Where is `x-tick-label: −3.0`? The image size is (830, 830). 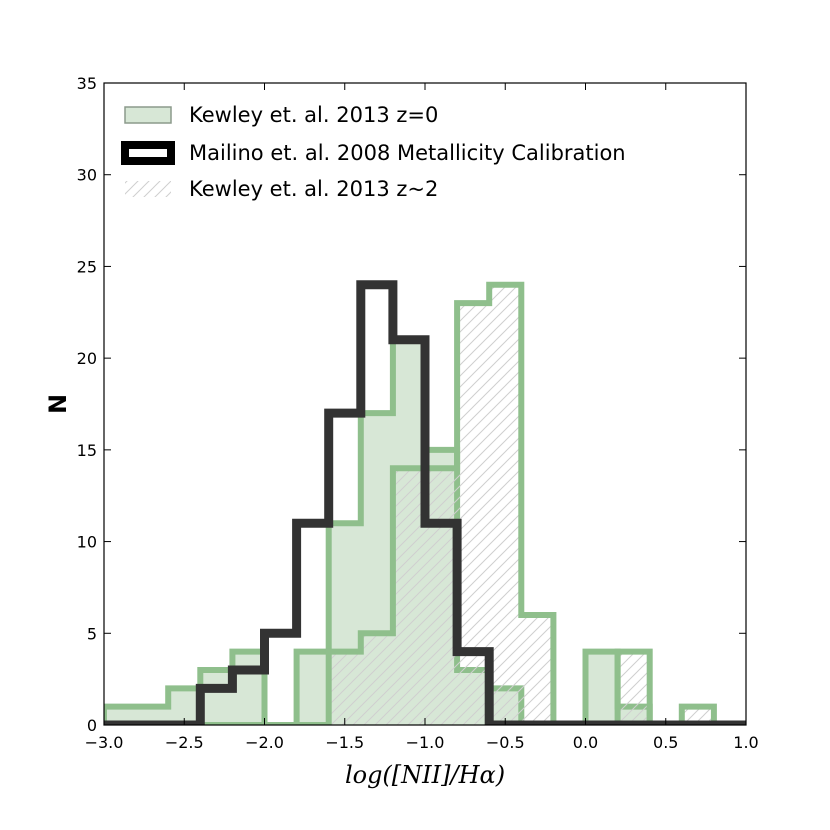 x-tick-label: −3.0 is located at coordinates (104, 742).